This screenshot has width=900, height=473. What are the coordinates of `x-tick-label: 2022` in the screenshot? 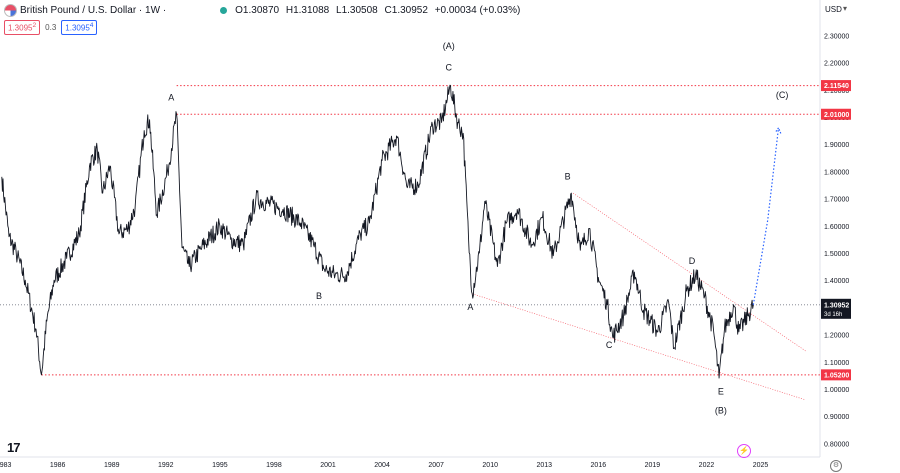 It's located at (707, 465).